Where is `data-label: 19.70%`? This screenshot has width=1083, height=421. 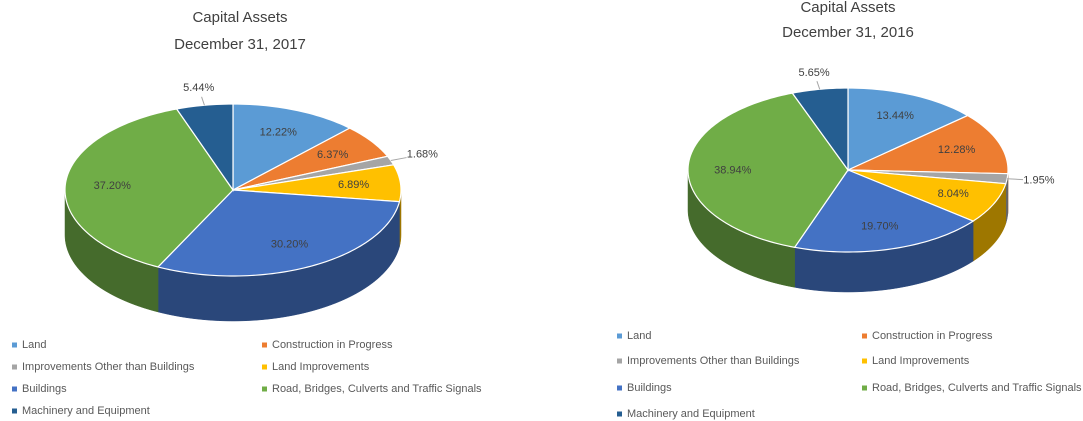 data-label: 19.70% is located at coordinates (880, 227).